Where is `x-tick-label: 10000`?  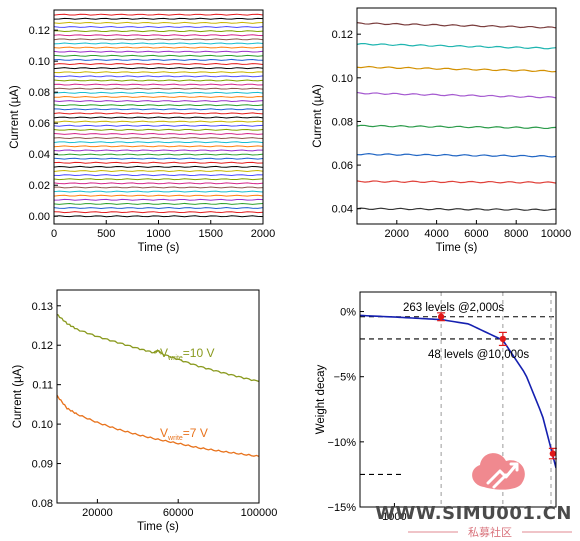
x-tick-label: 10000 is located at coordinates (556, 234).